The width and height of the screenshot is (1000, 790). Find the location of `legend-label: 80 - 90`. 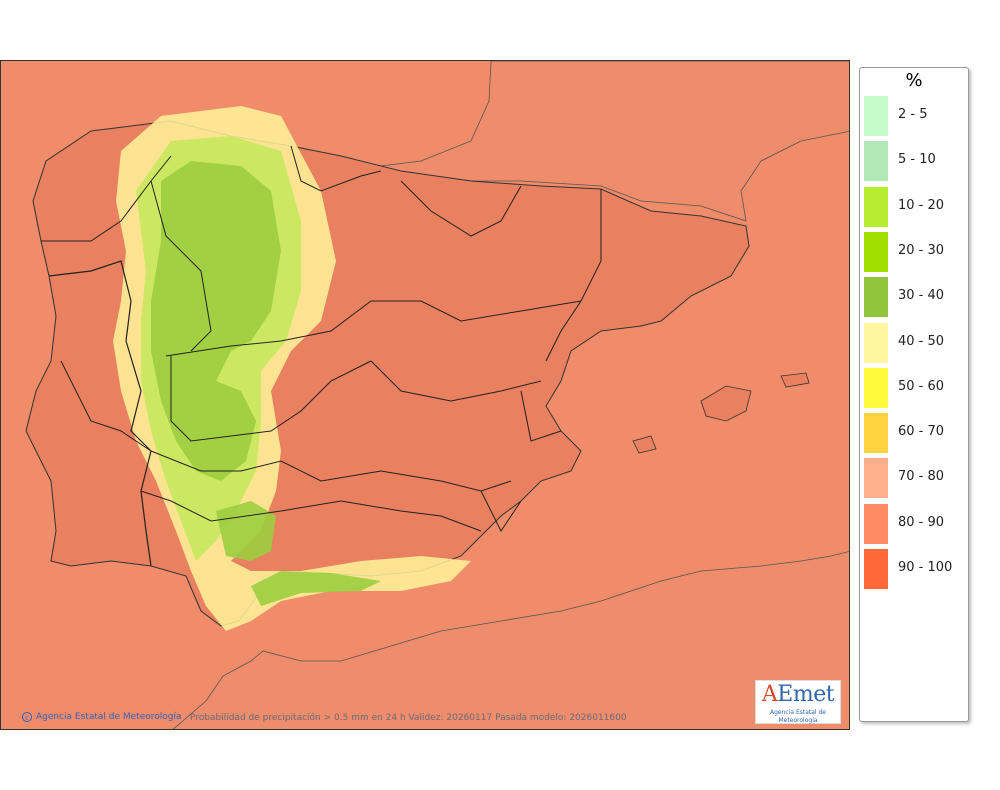

legend-label: 80 - 90 is located at coordinates (921, 522).